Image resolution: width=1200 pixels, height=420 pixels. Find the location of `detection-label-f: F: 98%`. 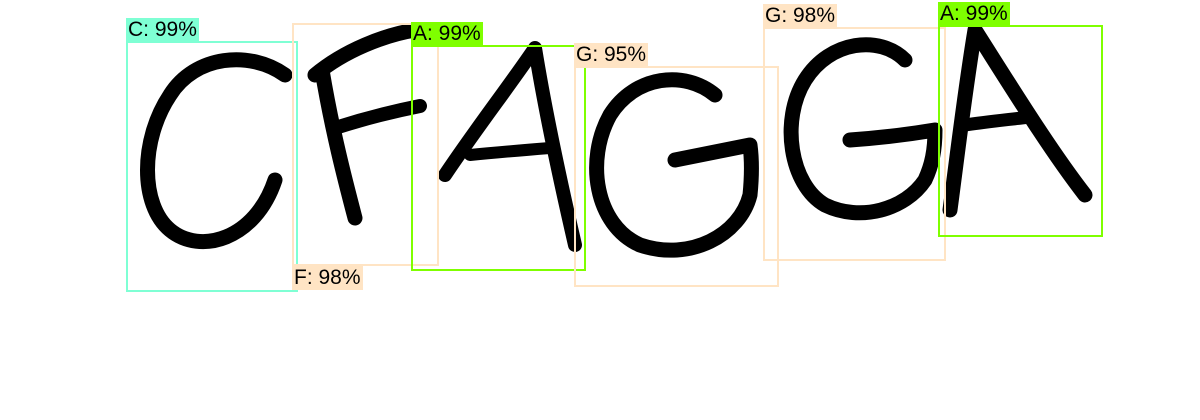

detection-label-f: F: 98% is located at coordinates (327, 278).